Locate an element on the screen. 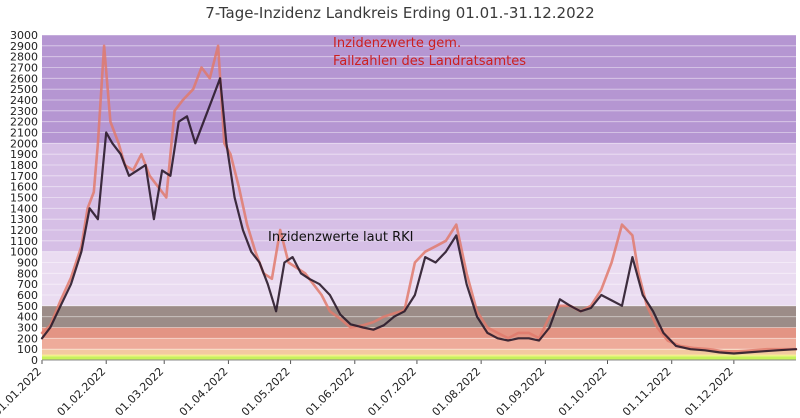 This screenshot has width=800, height=418. y-tick-label-0: 0 is located at coordinates (34, 360).